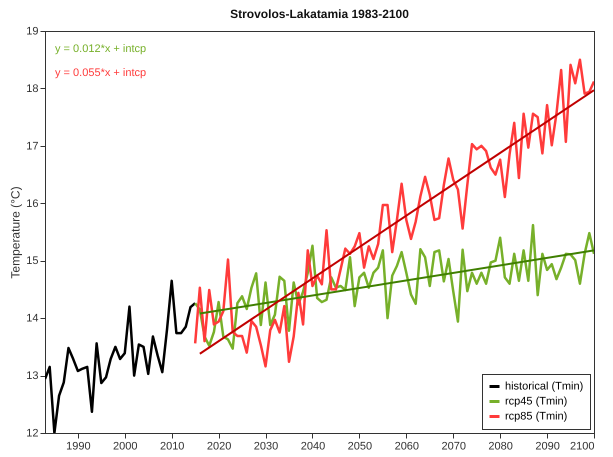  Describe the element at coordinates (32, 32) in the screenshot. I see `y-tick-label: 19` at that location.